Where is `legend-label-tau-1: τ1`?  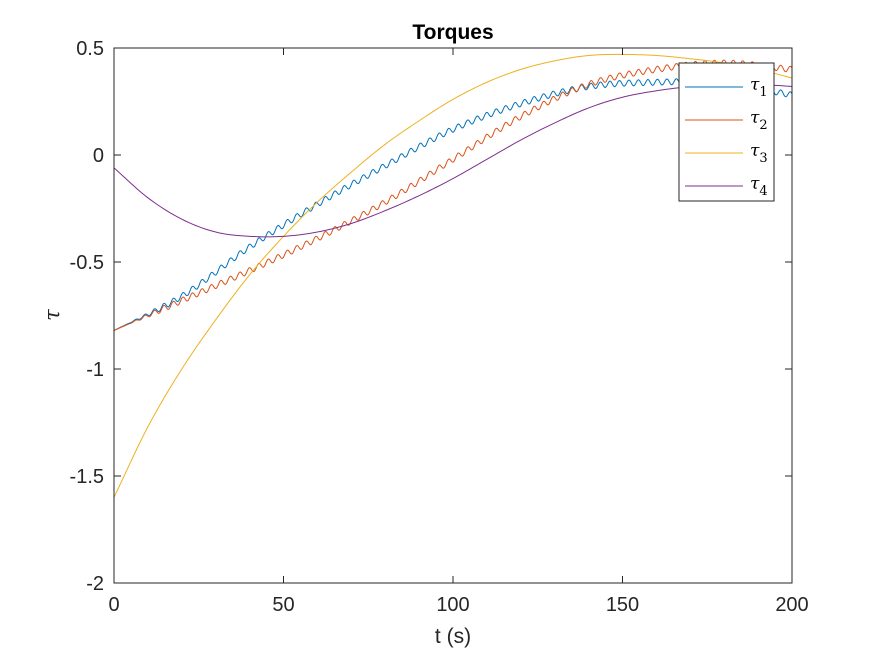
legend-label-tau-1: τ1 is located at coordinates (759, 87).